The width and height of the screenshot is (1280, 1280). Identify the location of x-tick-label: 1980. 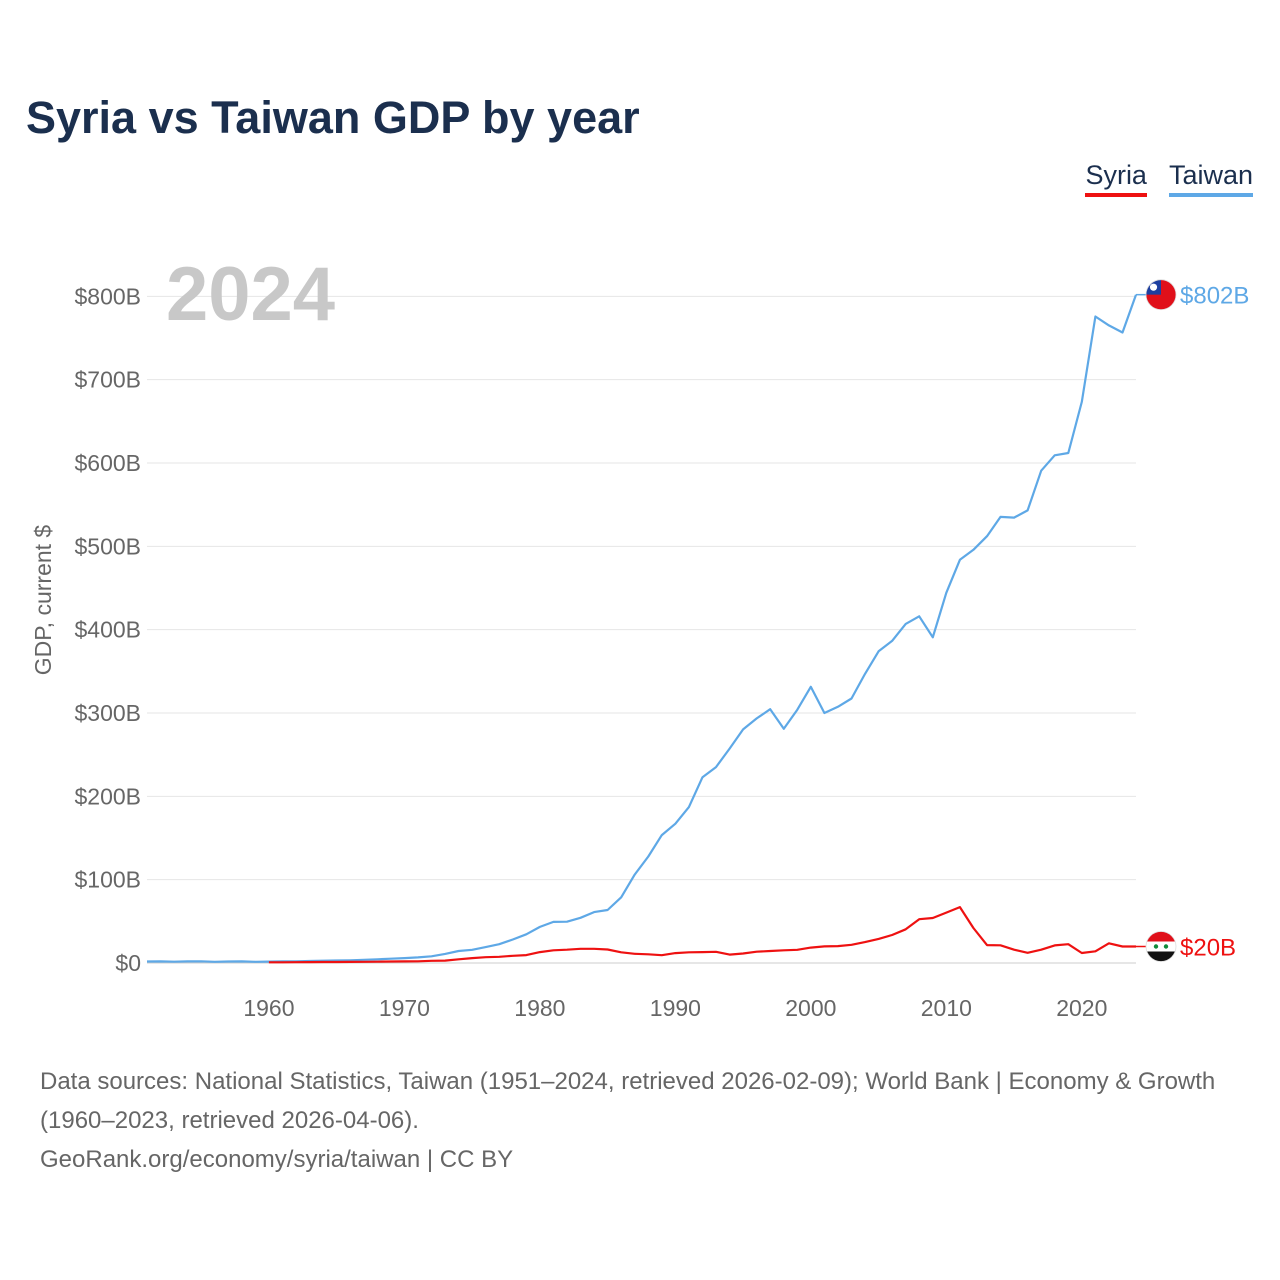
(539, 1008).